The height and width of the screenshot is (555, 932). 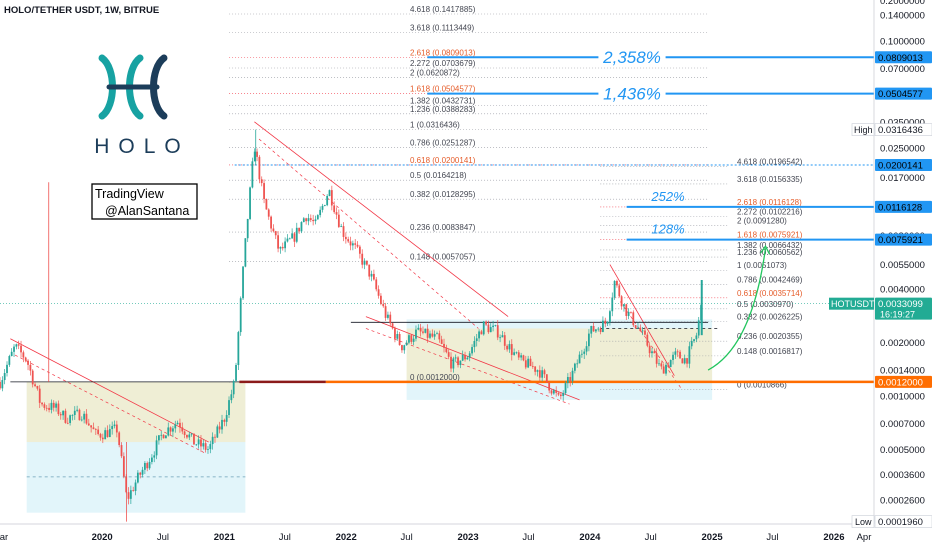 I want to click on trendline, so click(x=472, y=358).